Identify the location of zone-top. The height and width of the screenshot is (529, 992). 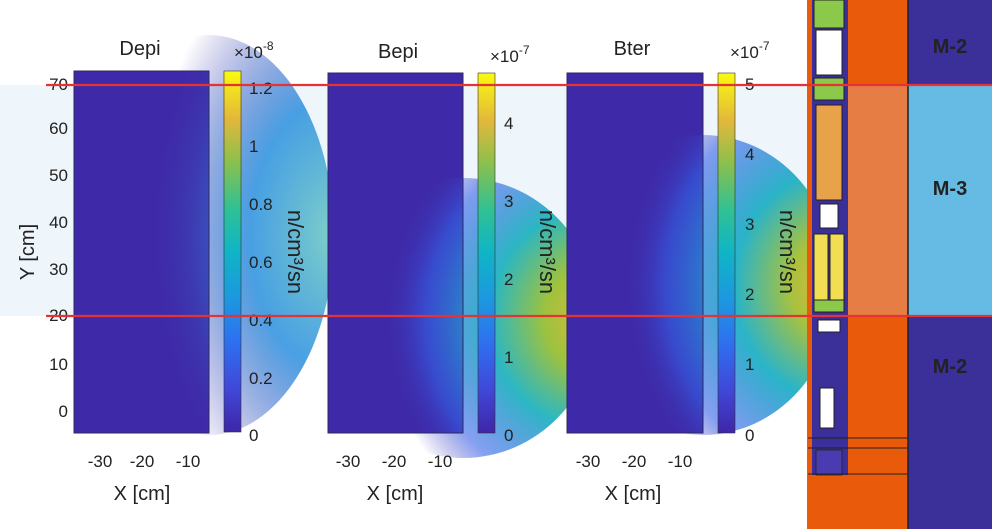
(950, 42).